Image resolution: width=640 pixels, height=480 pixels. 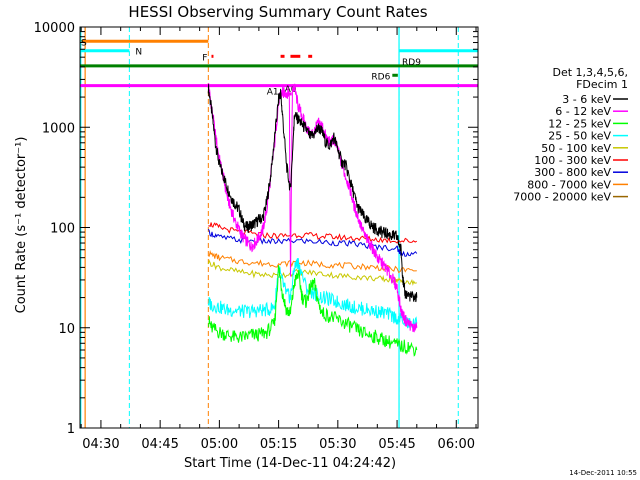 What do you see at coordinates (219, 444) in the screenshot?
I see `x-tick-label-2: 05:00` at bounding box center [219, 444].